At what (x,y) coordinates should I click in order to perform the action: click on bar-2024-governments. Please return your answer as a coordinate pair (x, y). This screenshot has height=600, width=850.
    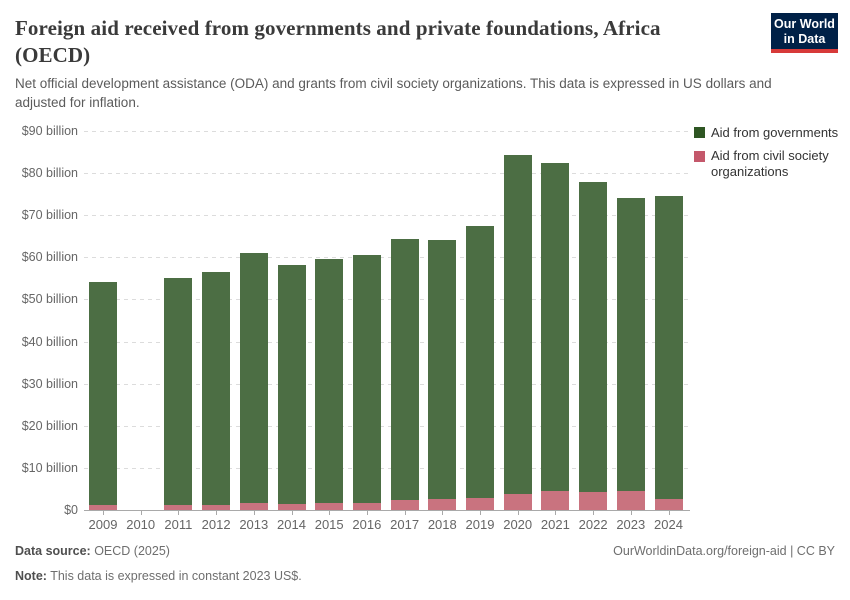
    Looking at the image, I should click on (668, 348).